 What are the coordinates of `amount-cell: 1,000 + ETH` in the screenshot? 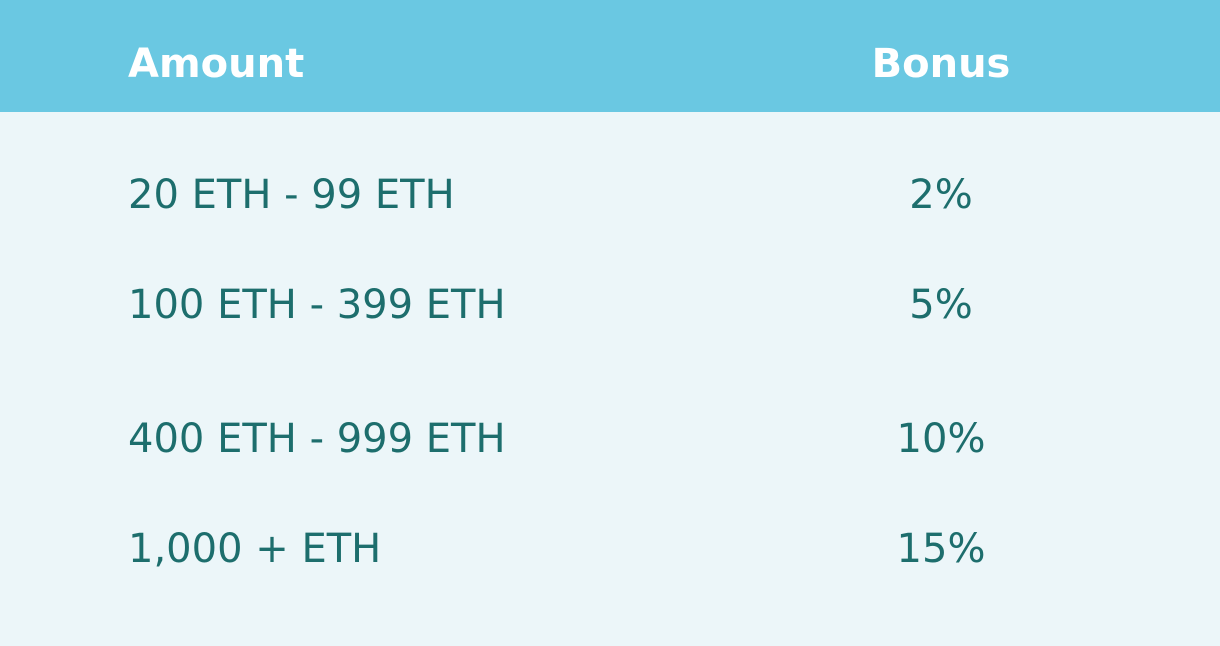 It's located at (255, 549).